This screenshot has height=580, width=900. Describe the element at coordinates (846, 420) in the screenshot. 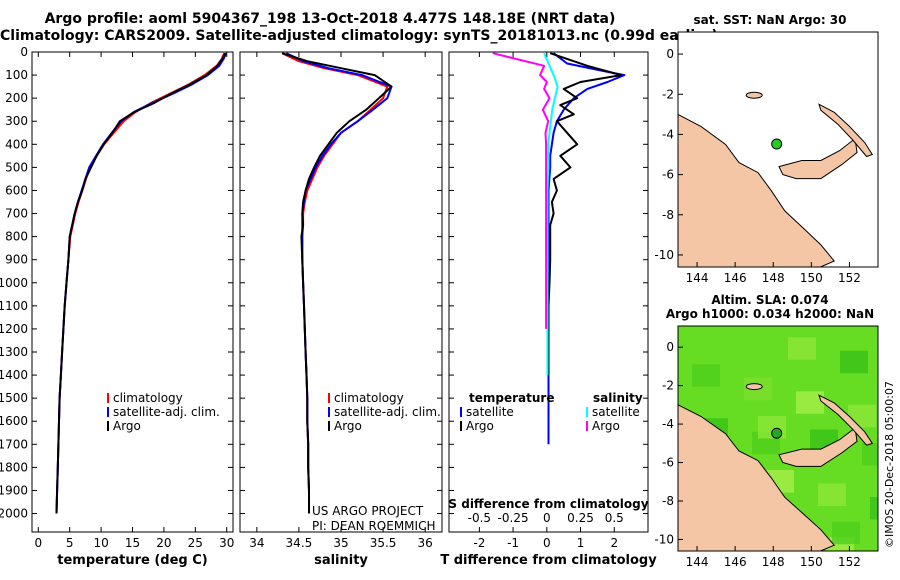

I see `map_sla-new-ireland` at that location.